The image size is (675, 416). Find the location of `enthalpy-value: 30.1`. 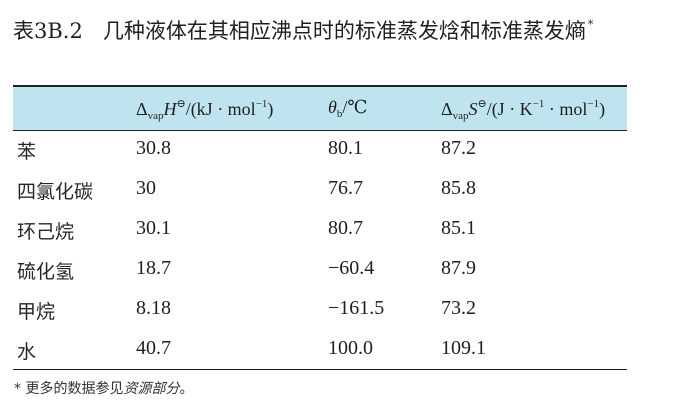

enthalpy-value: 30.1 is located at coordinates (153, 228).